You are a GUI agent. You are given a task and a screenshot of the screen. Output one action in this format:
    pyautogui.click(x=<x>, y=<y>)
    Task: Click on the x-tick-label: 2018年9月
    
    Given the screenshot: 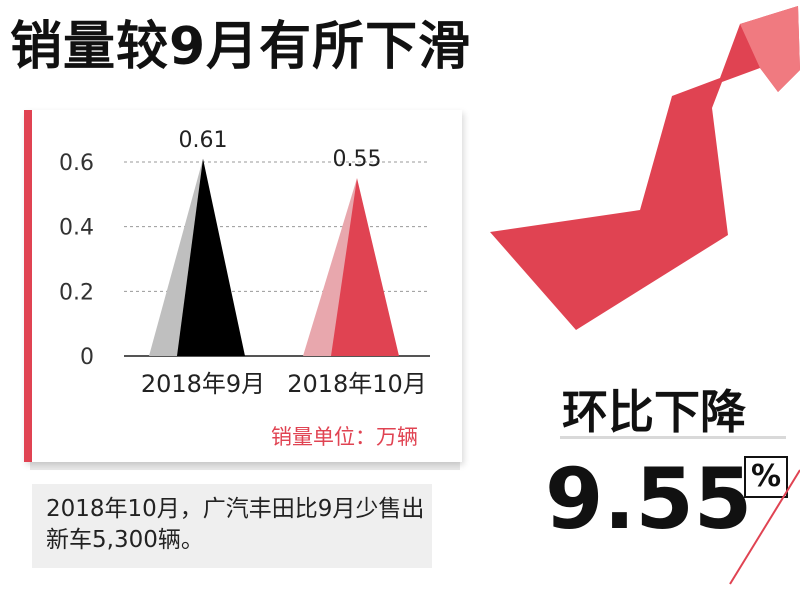 What is the action you would take?
    pyautogui.click(x=203, y=384)
    